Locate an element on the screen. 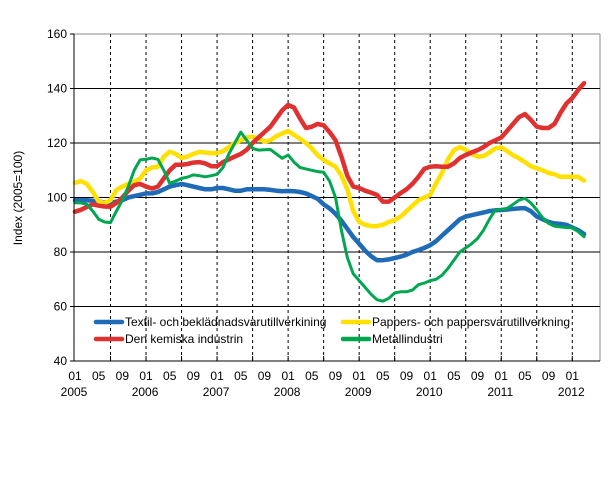 The width and height of the screenshot is (614, 479). y-tick-label: 140 is located at coordinates (57, 89).